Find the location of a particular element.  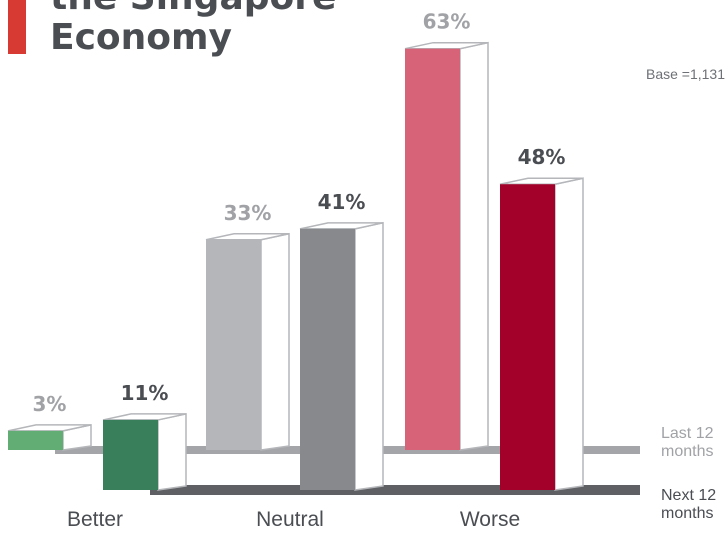

chart-title-line-1: the Singapore is located at coordinates (193, 8).